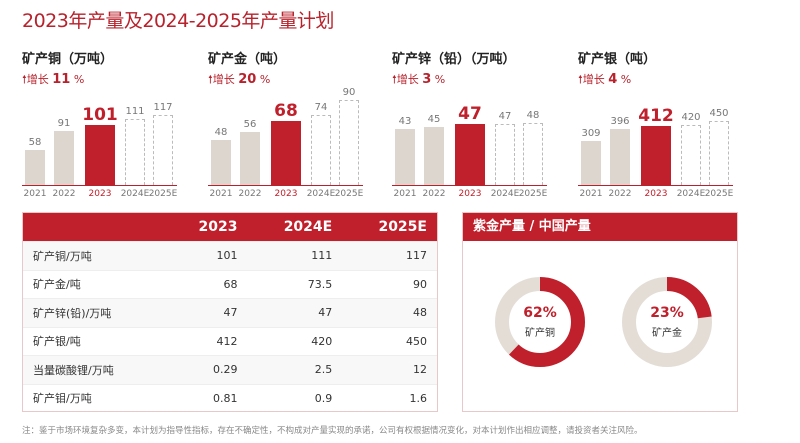 The width and height of the screenshot is (800, 443). Describe the element at coordinates (225, 370) in the screenshot. I see `table-cell: 0.29` at that location.